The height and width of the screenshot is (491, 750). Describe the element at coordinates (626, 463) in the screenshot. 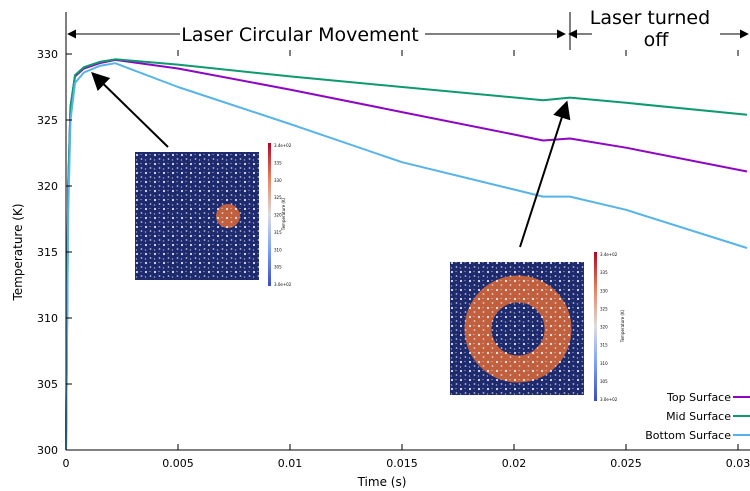

I see `x-tick-label: 0.025` at that location.